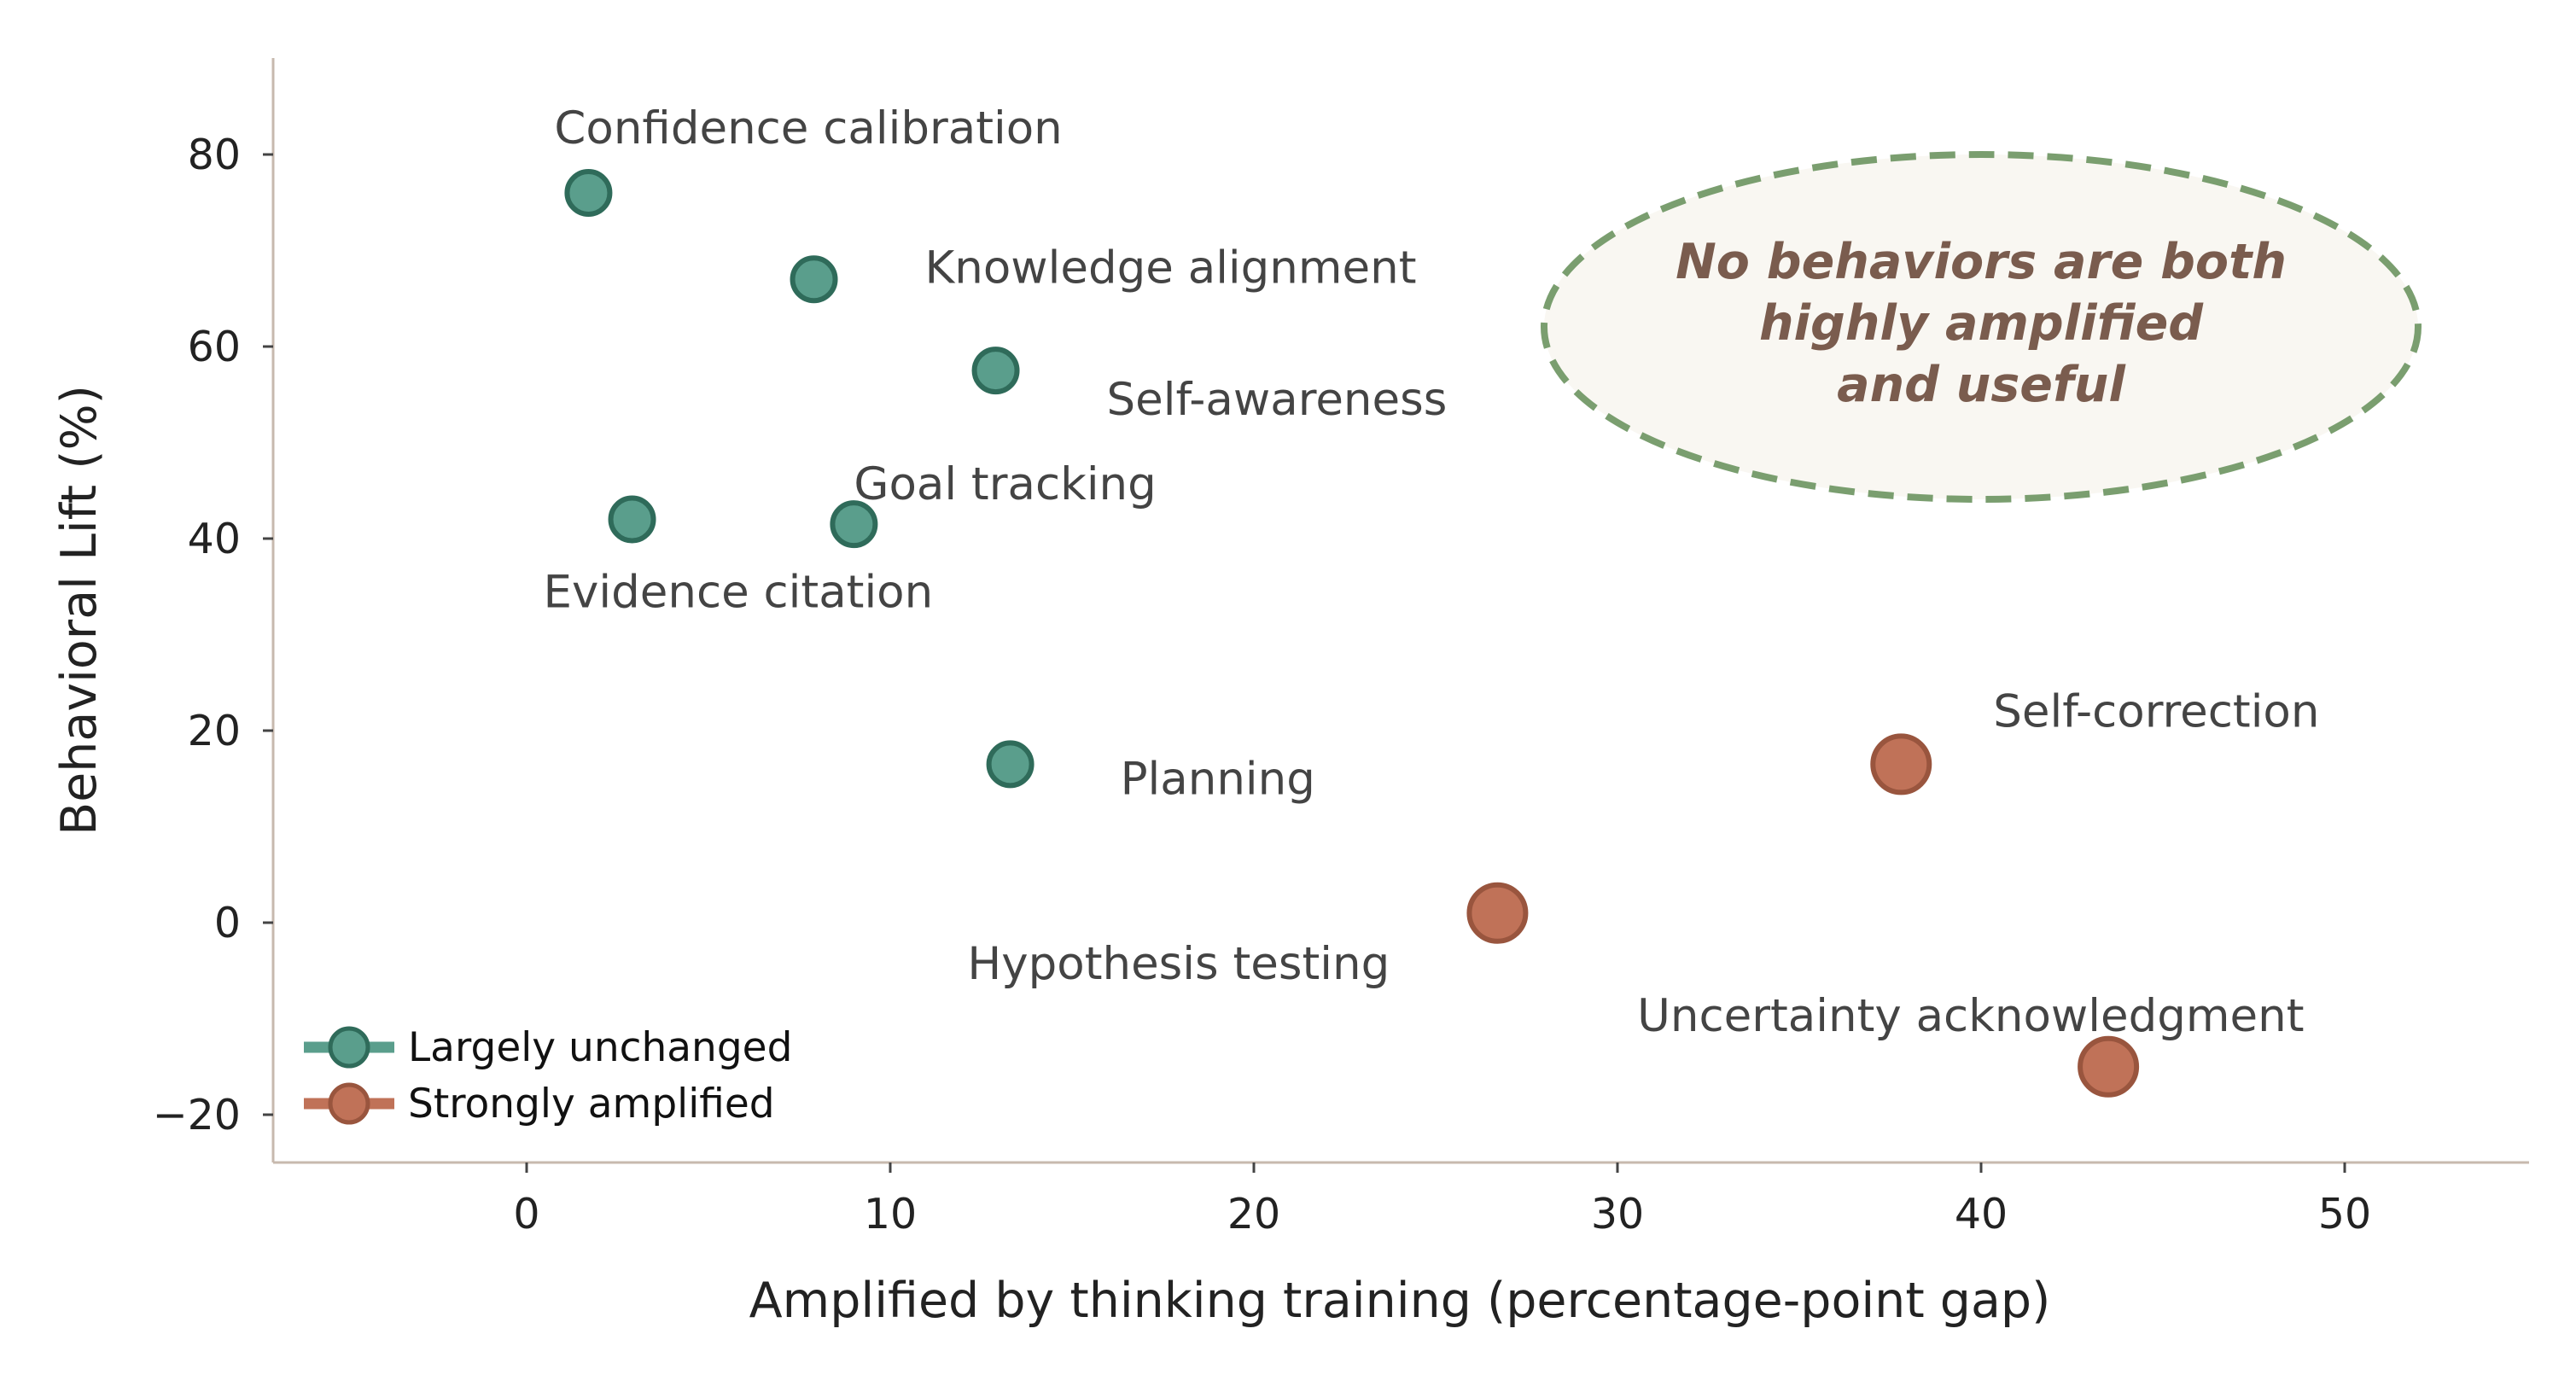 The width and height of the screenshot is (2576, 1381). Describe the element at coordinates (854, 524) in the screenshot. I see `point-goal-tracking` at that location.